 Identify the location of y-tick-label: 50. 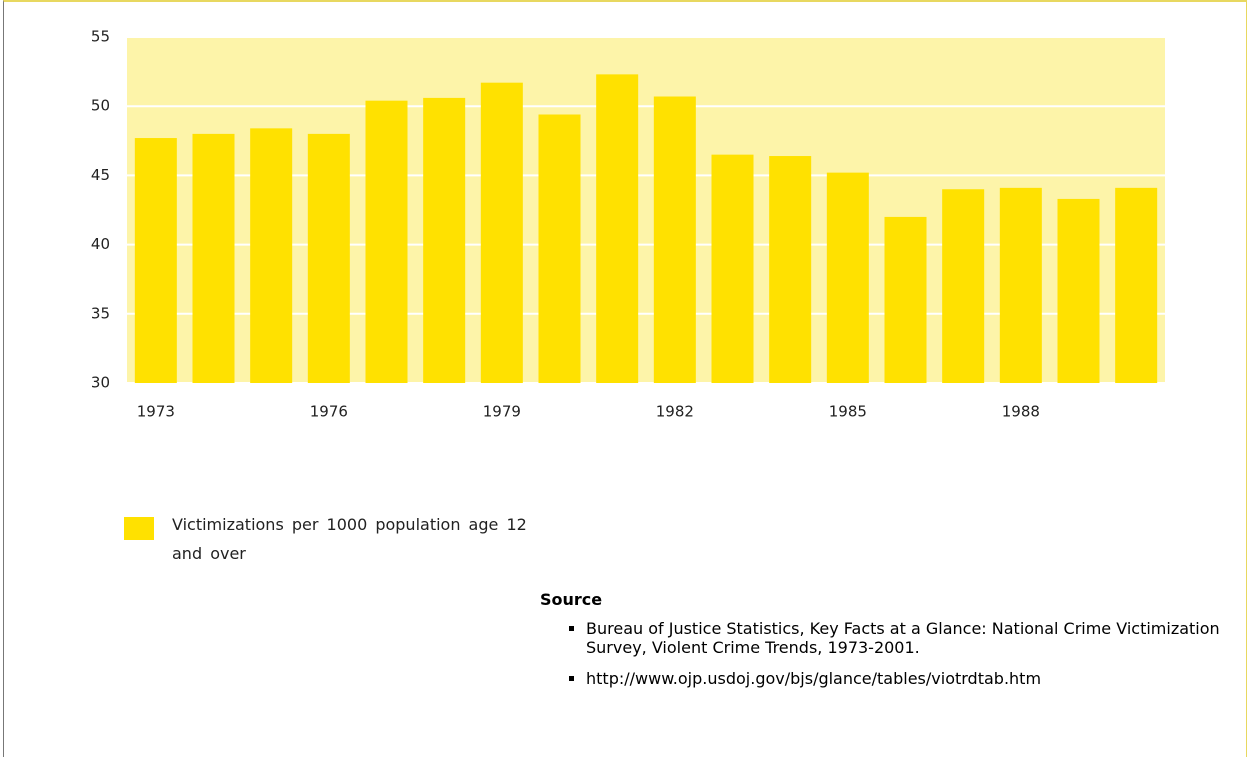
(100, 106).